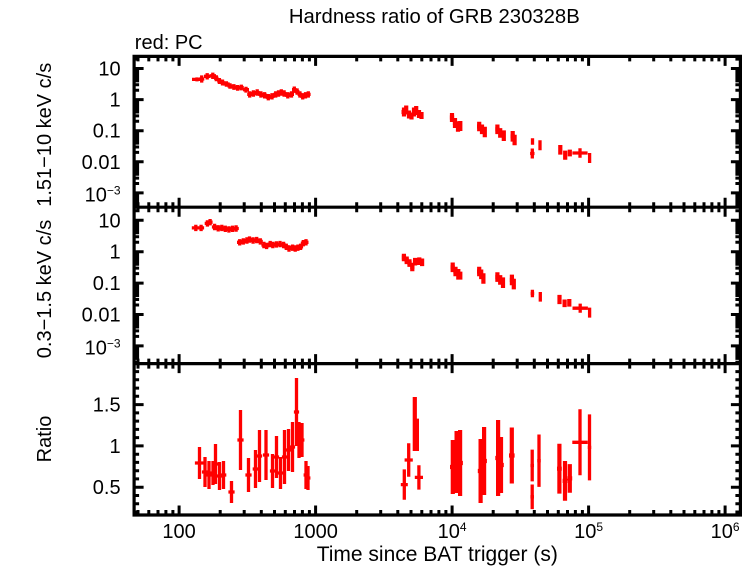 The image size is (753, 571). Describe the element at coordinates (45, 289) in the screenshot. I see `svg-text: 0.3−1.5 keV c/s` at that location.